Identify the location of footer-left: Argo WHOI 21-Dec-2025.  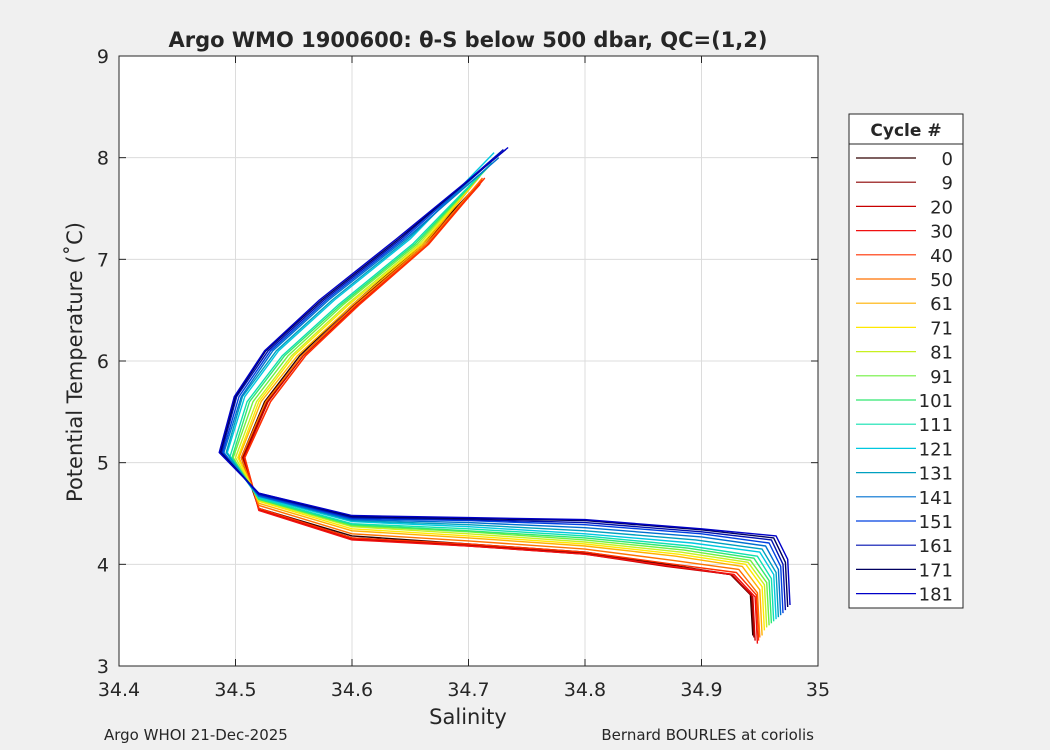
(196, 735).